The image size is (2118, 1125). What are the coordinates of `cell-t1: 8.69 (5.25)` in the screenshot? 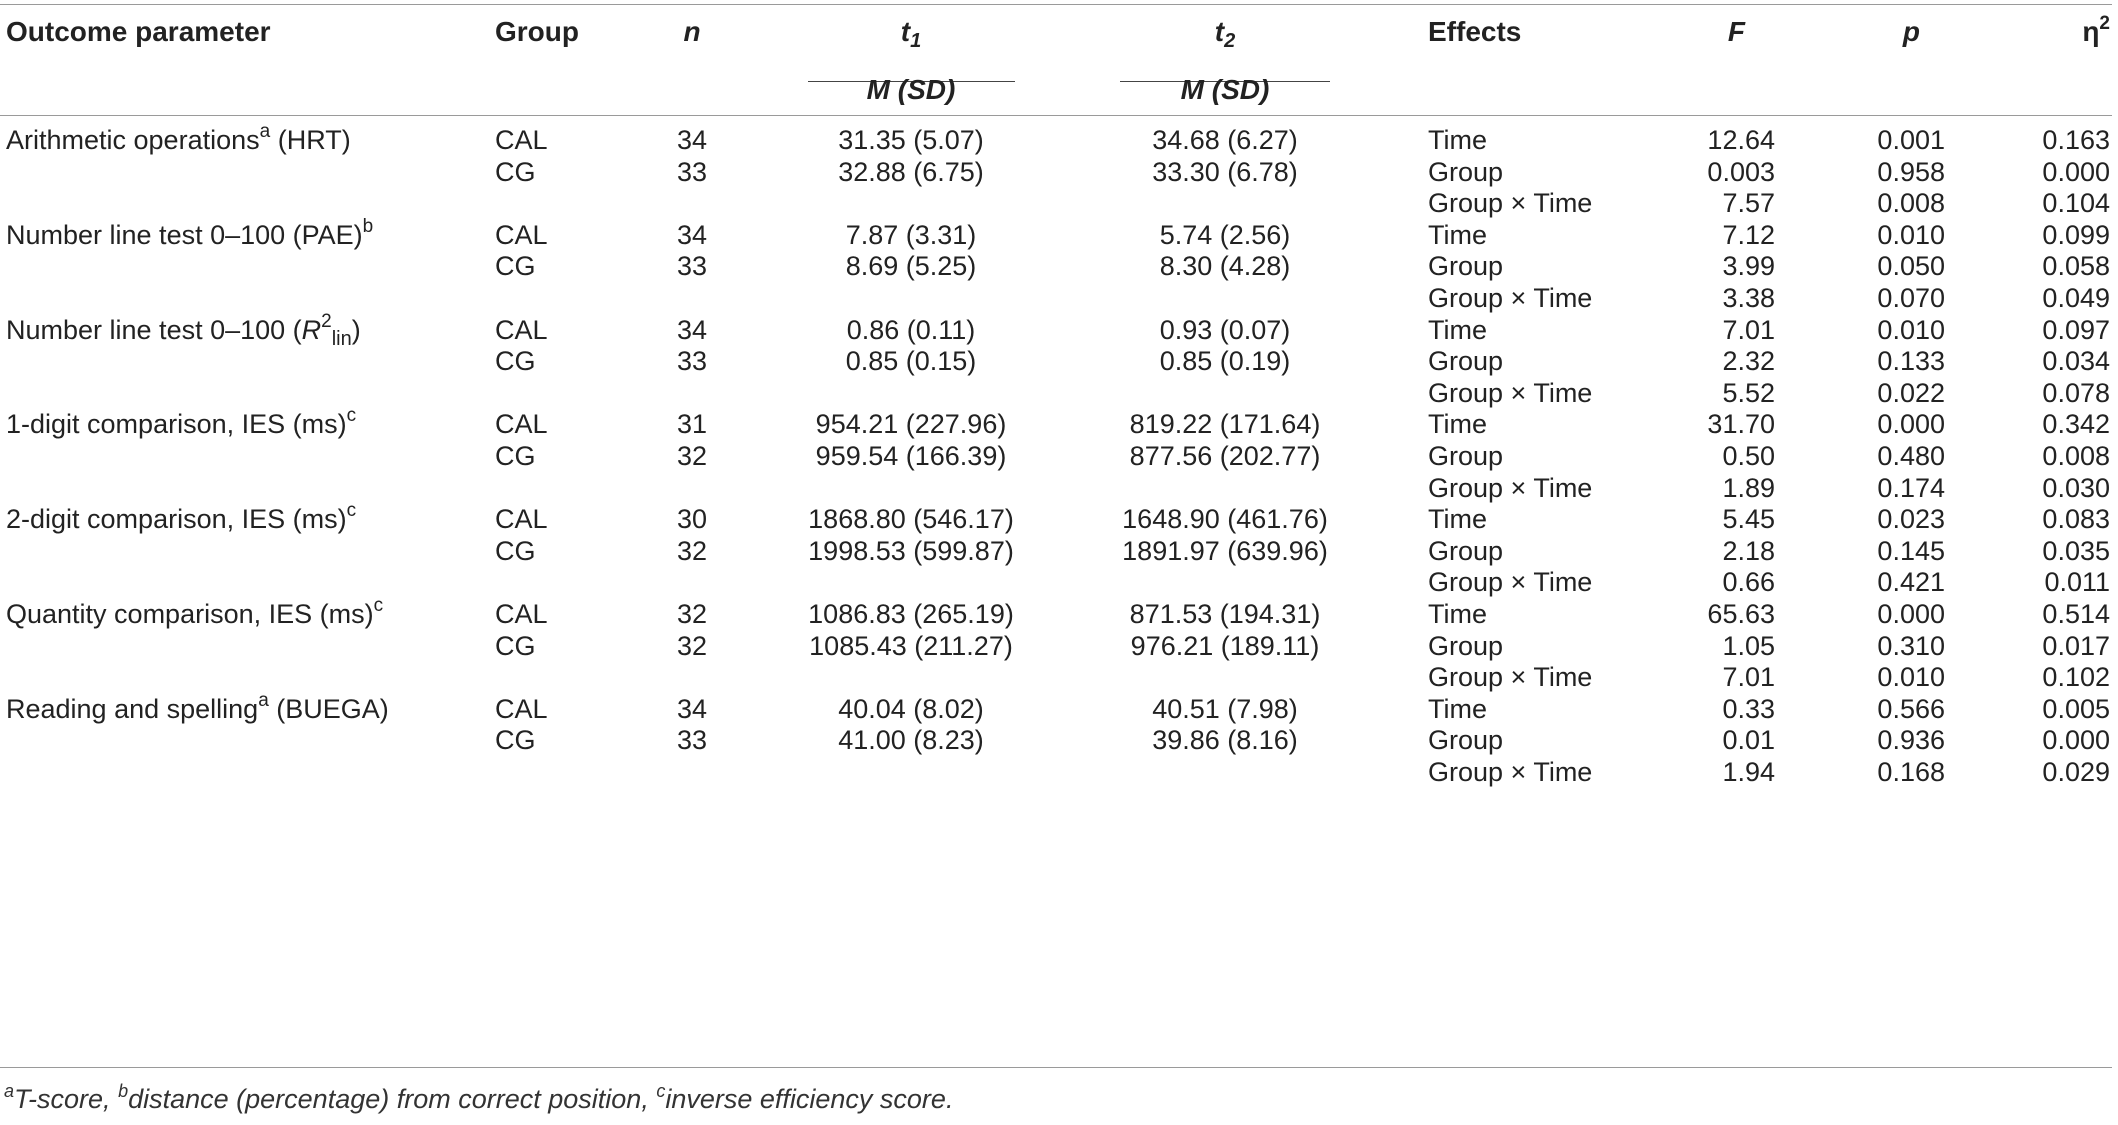 It's located at (911, 266).